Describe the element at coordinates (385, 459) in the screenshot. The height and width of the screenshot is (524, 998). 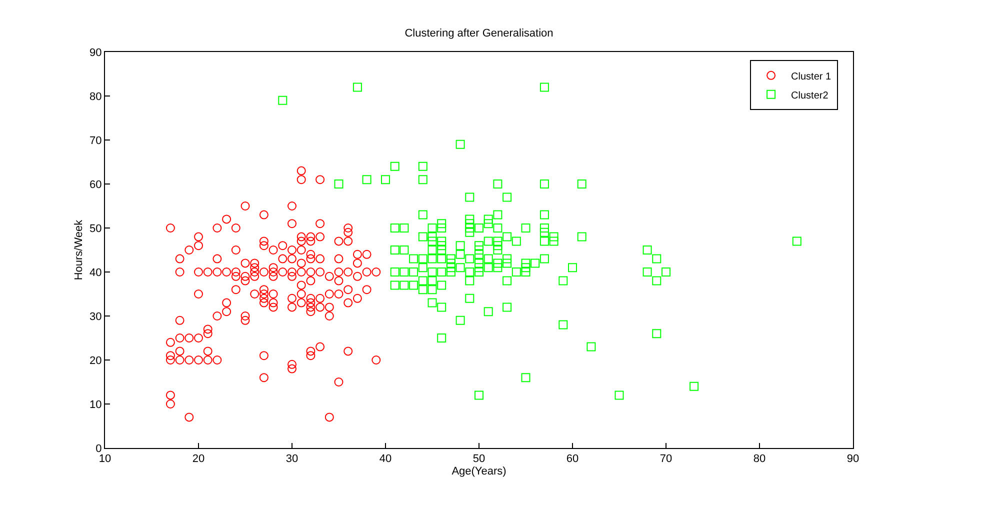
I see `x-tick-label: 40` at that location.